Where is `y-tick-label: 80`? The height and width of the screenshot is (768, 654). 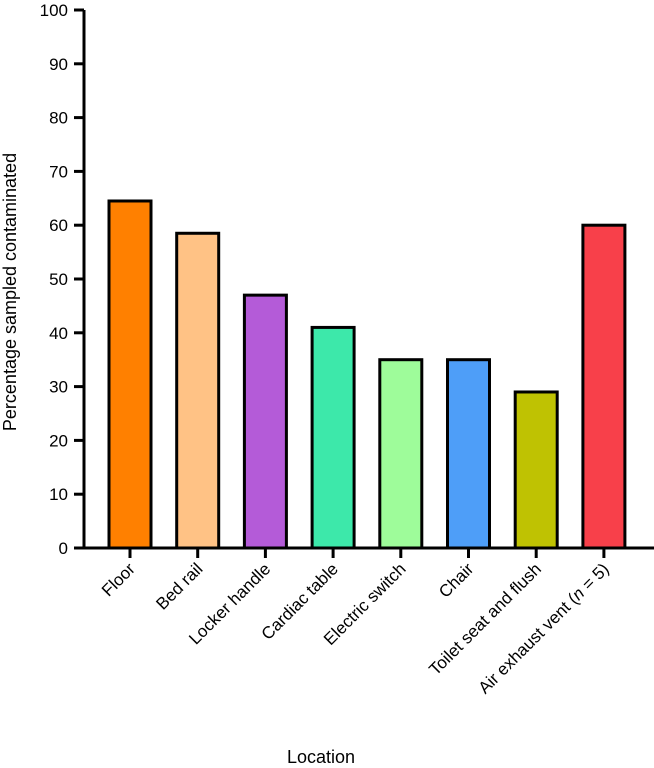 y-tick-label: 80 is located at coordinates (58, 118).